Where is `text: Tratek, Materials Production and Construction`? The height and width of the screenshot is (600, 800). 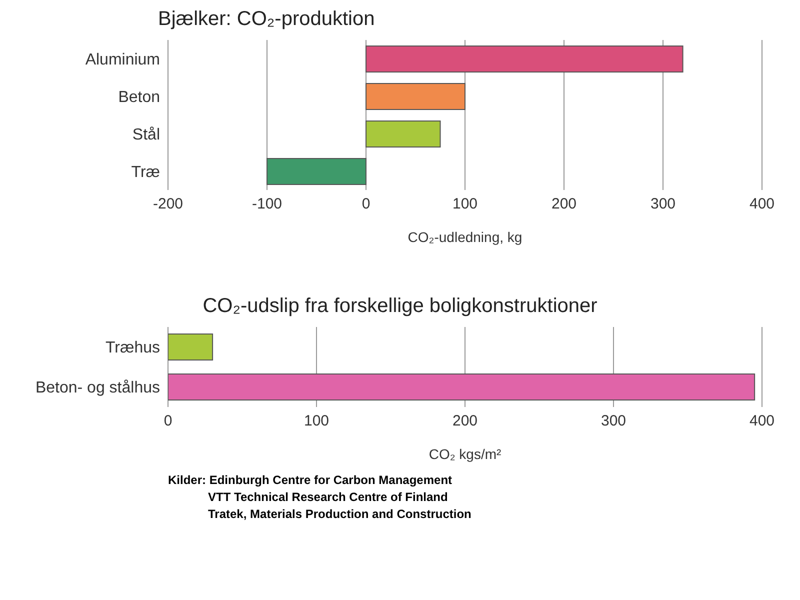
text: Tratek, Materials Production and Construction is located at coordinates (339, 514).